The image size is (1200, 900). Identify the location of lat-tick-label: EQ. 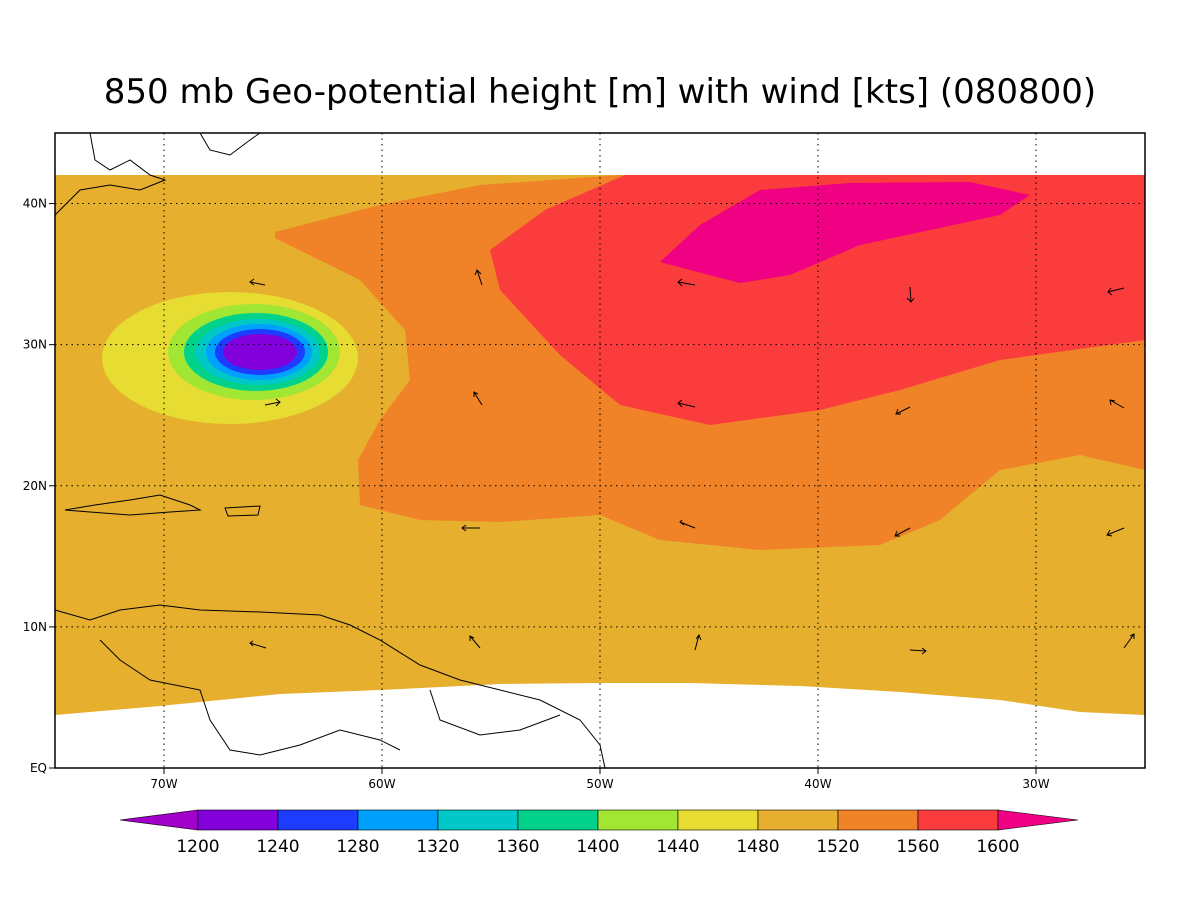
(38, 768).